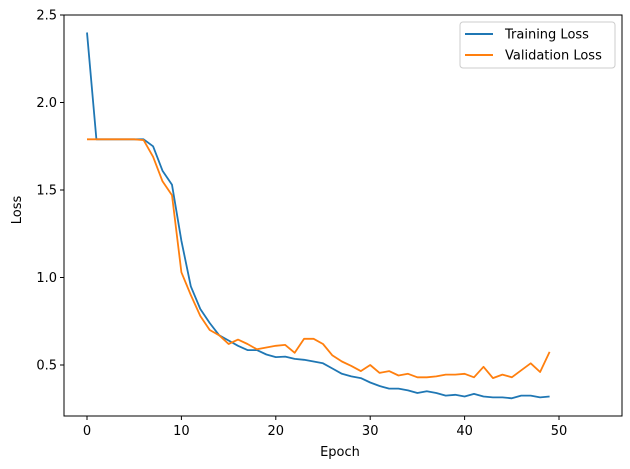  I want to click on x-tick-label: 0, so click(87, 431).